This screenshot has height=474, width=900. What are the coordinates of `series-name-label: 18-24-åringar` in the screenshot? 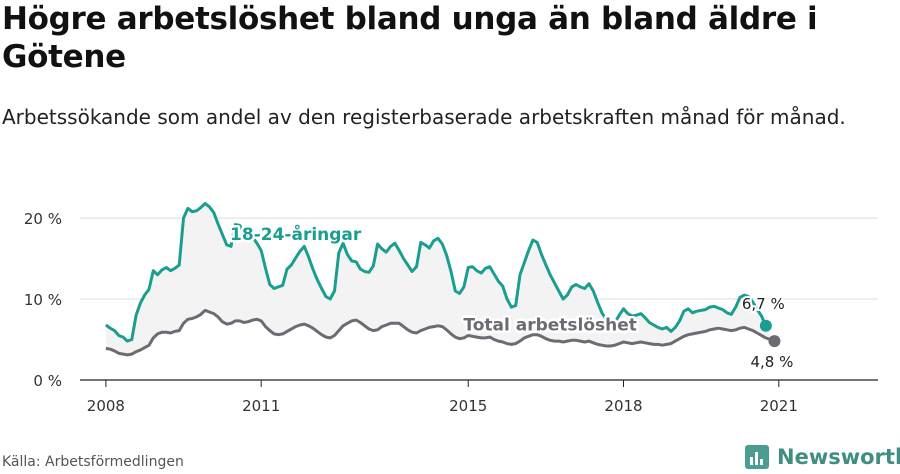 It's located at (296, 234).